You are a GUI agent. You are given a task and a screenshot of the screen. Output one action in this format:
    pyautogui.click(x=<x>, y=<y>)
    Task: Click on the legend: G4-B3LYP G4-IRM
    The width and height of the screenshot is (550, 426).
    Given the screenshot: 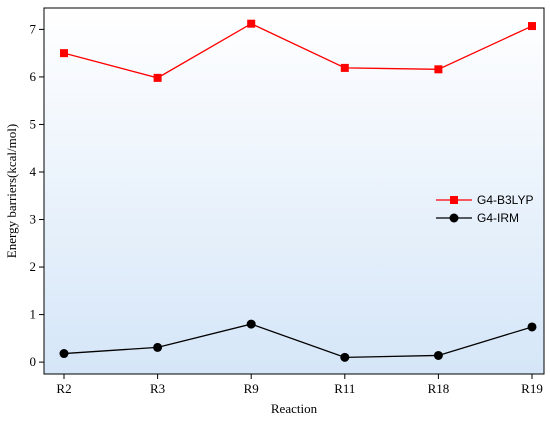 What is the action you would take?
    pyautogui.click(x=484, y=209)
    